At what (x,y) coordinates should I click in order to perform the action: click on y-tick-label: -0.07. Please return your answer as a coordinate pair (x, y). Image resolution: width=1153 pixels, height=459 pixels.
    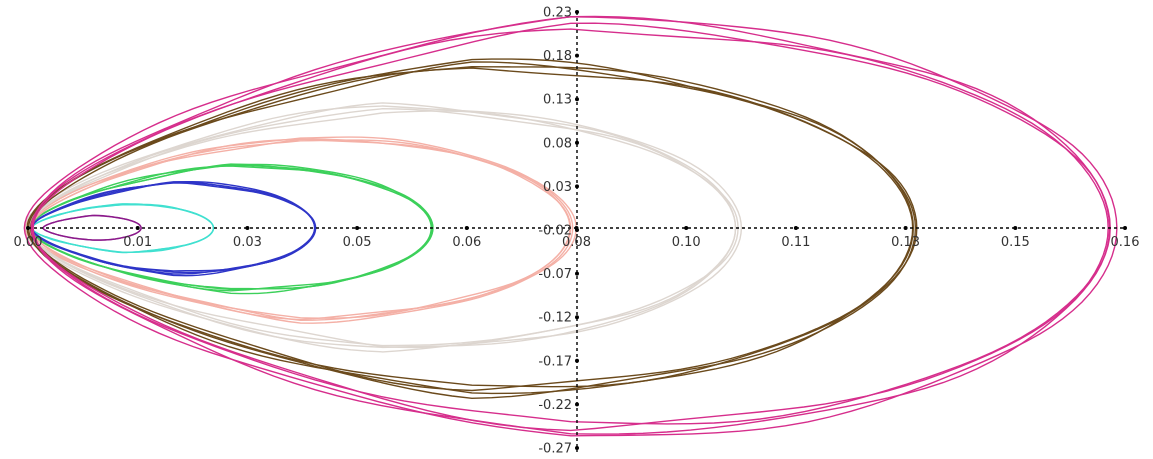
    Looking at the image, I should click on (555, 274).